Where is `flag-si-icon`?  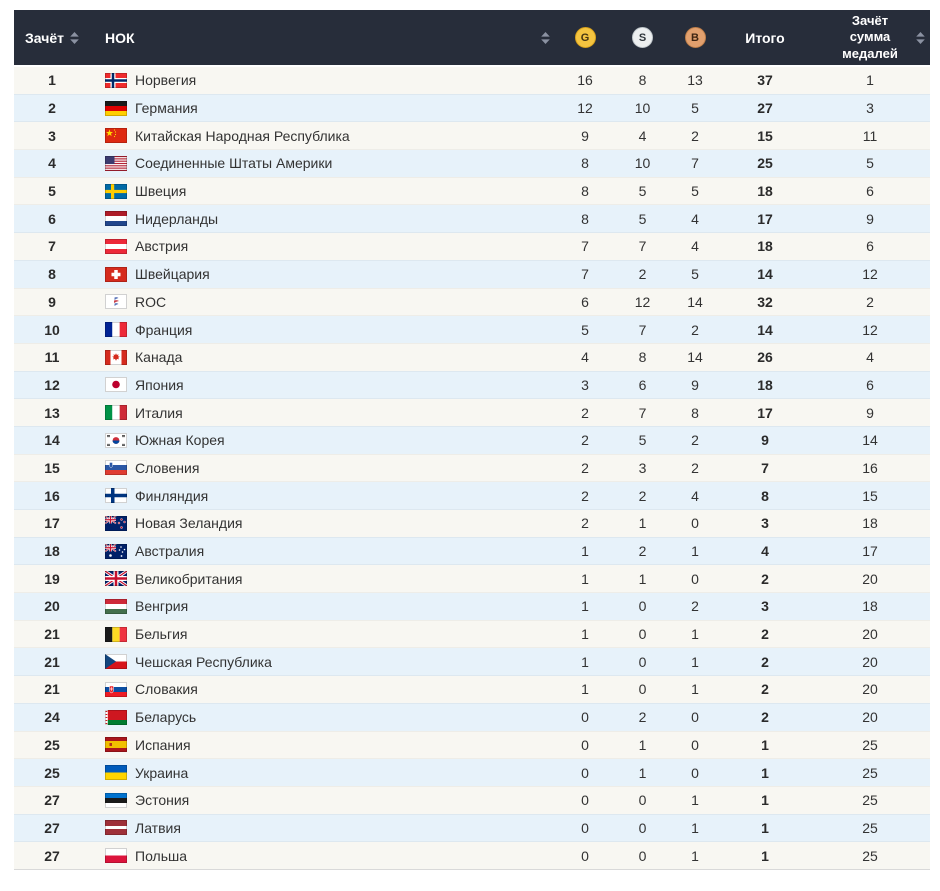
flag-si-icon is located at coordinates (116, 468).